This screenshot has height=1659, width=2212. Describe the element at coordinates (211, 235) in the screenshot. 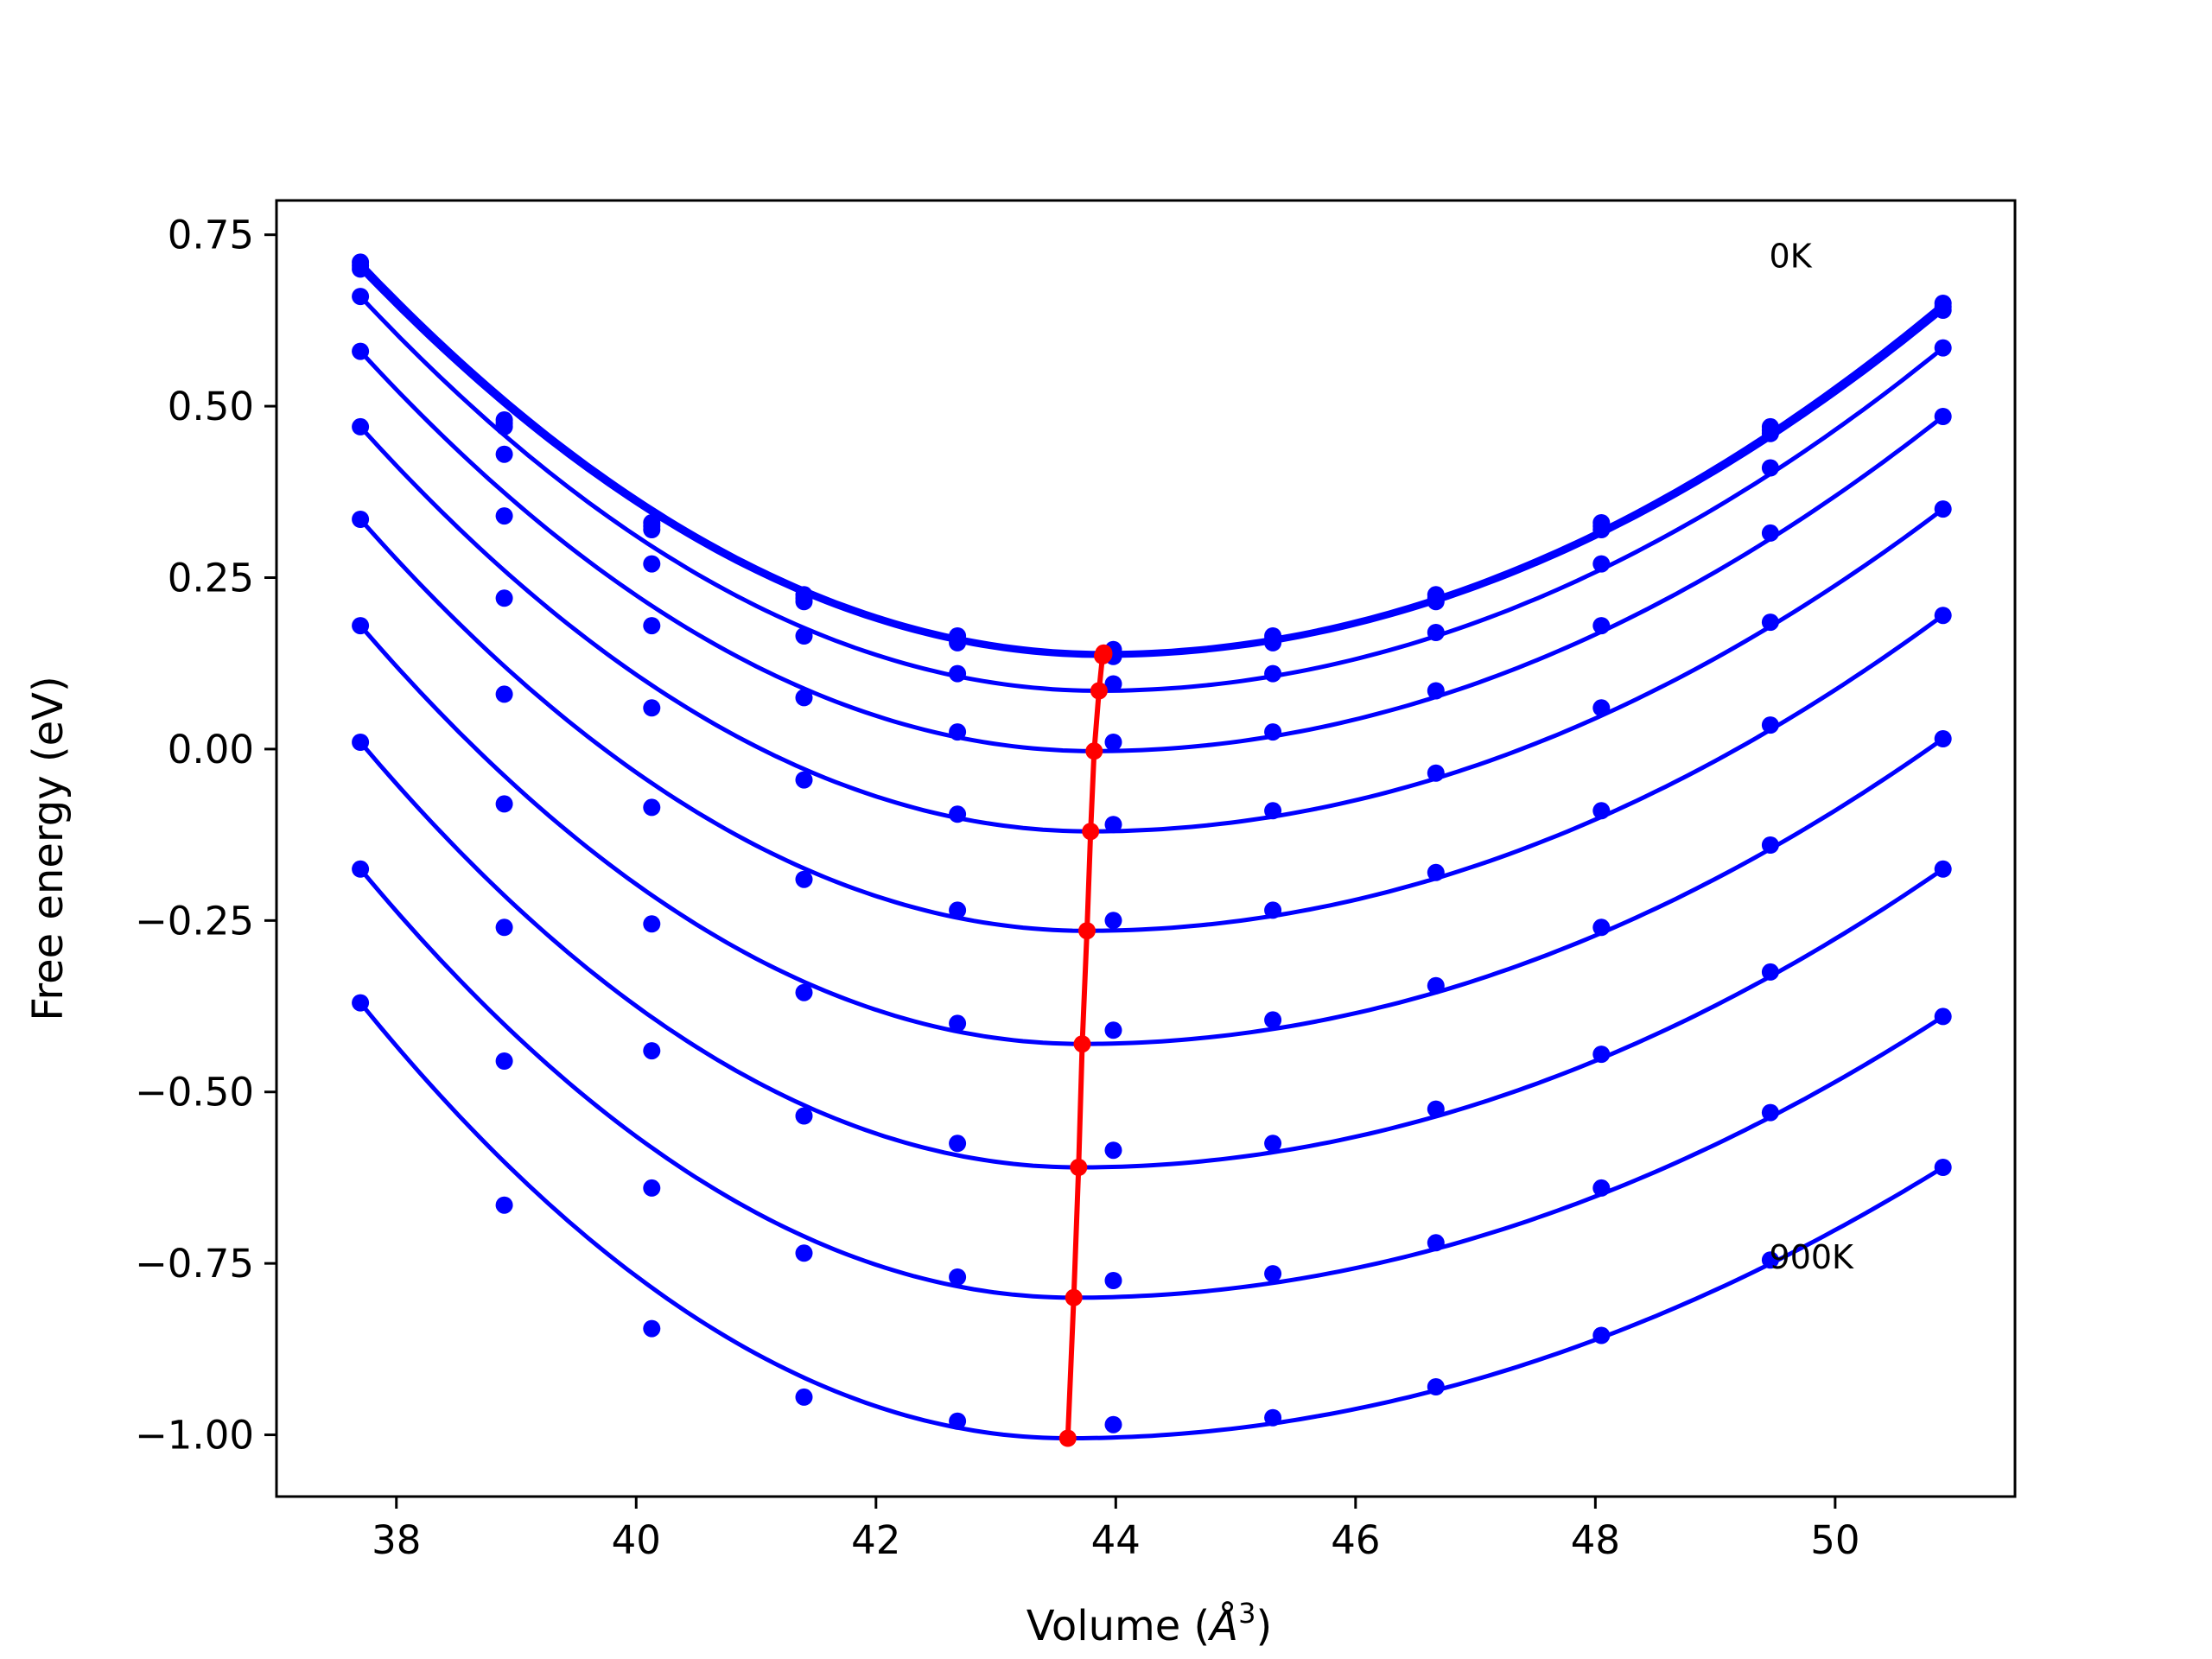

I see `y-tick-label: 0.75` at that location.